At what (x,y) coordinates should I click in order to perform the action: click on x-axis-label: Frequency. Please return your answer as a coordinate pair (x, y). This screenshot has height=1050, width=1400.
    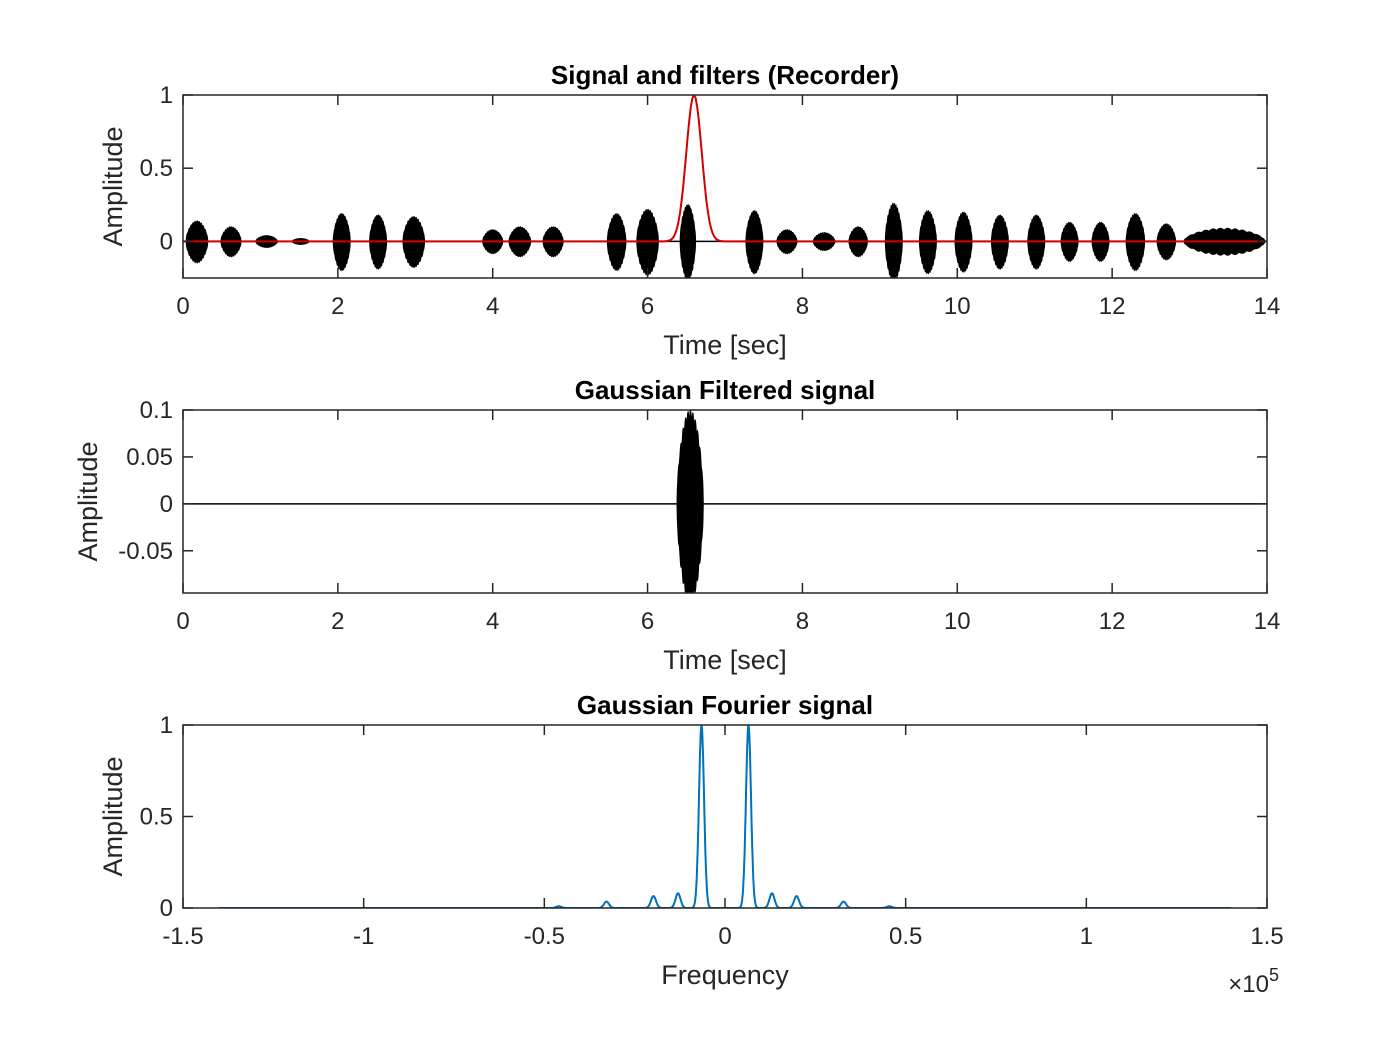
    Looking at the image, I should click on (725, 975).